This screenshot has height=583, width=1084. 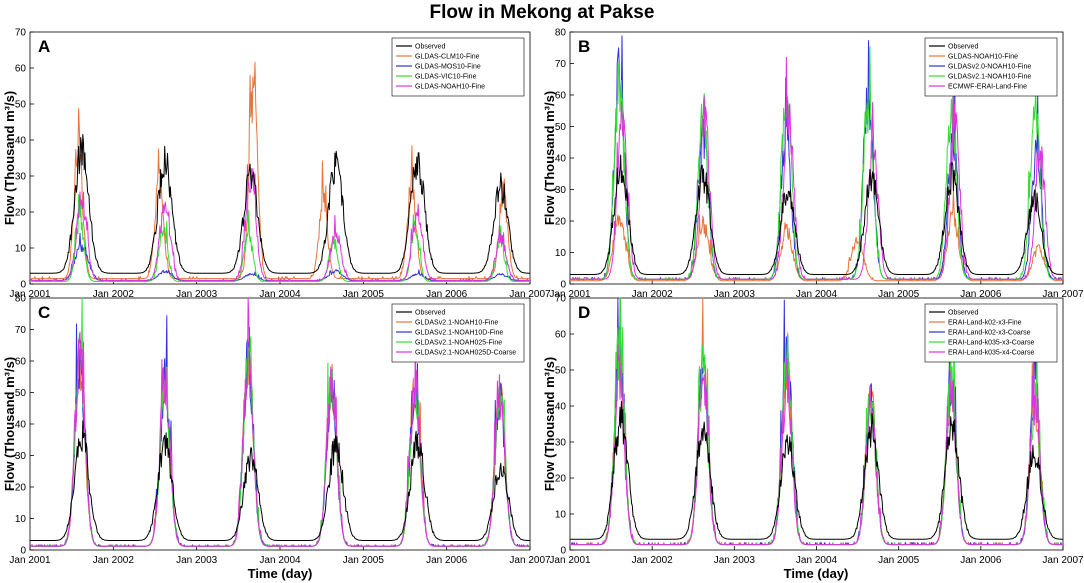 I want to click on panel-b-legend-entry: GLDASv2.0-NOAH10-Fine, so click(x=989, y=67).